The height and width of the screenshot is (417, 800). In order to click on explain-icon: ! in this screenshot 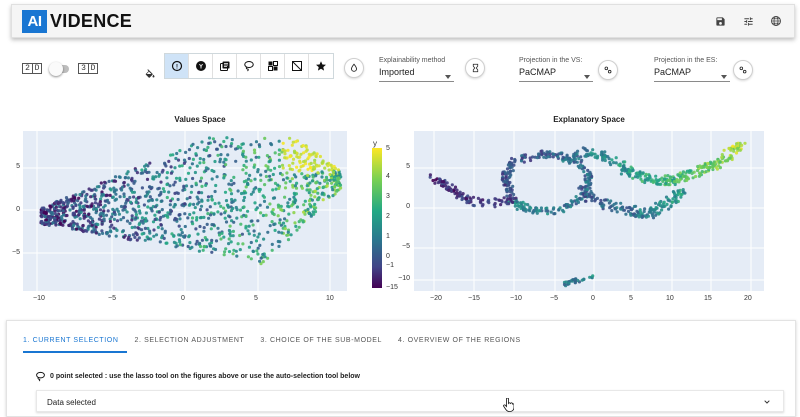, I will do `click(177, 66)`.